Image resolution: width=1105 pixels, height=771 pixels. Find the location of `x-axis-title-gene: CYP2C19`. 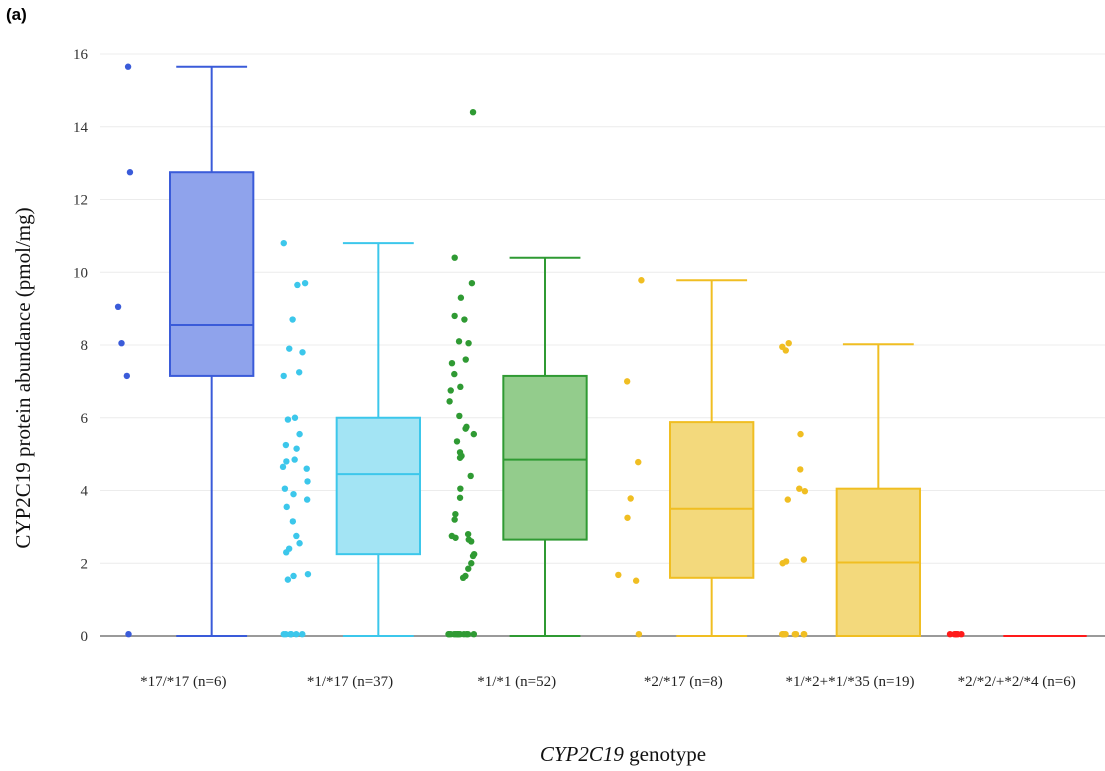

x-axis-title-gene: CYP2C19 is located at coordinates (582, 754).